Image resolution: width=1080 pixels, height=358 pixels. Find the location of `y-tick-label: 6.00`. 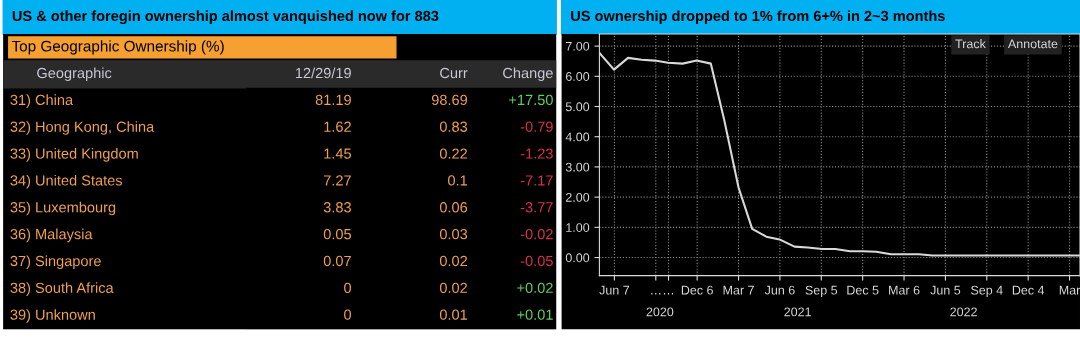

y-tick-label: 6.00 is located at coordinates (577, 76).